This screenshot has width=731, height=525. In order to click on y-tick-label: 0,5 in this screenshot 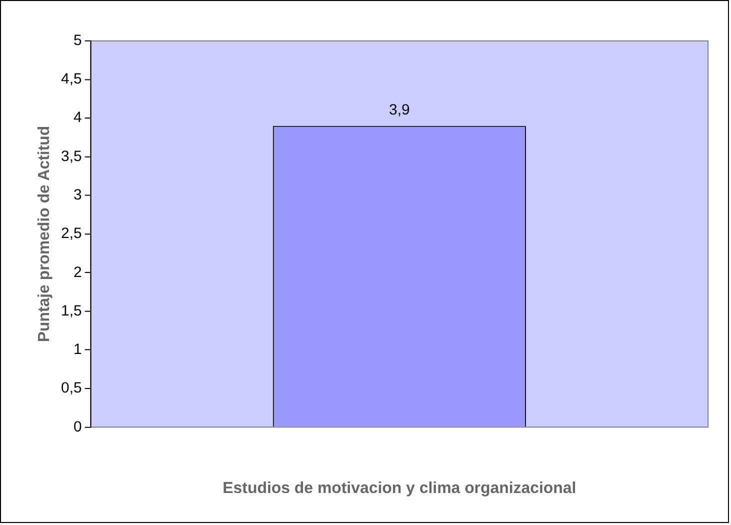, I will do `click(71, 388)`.